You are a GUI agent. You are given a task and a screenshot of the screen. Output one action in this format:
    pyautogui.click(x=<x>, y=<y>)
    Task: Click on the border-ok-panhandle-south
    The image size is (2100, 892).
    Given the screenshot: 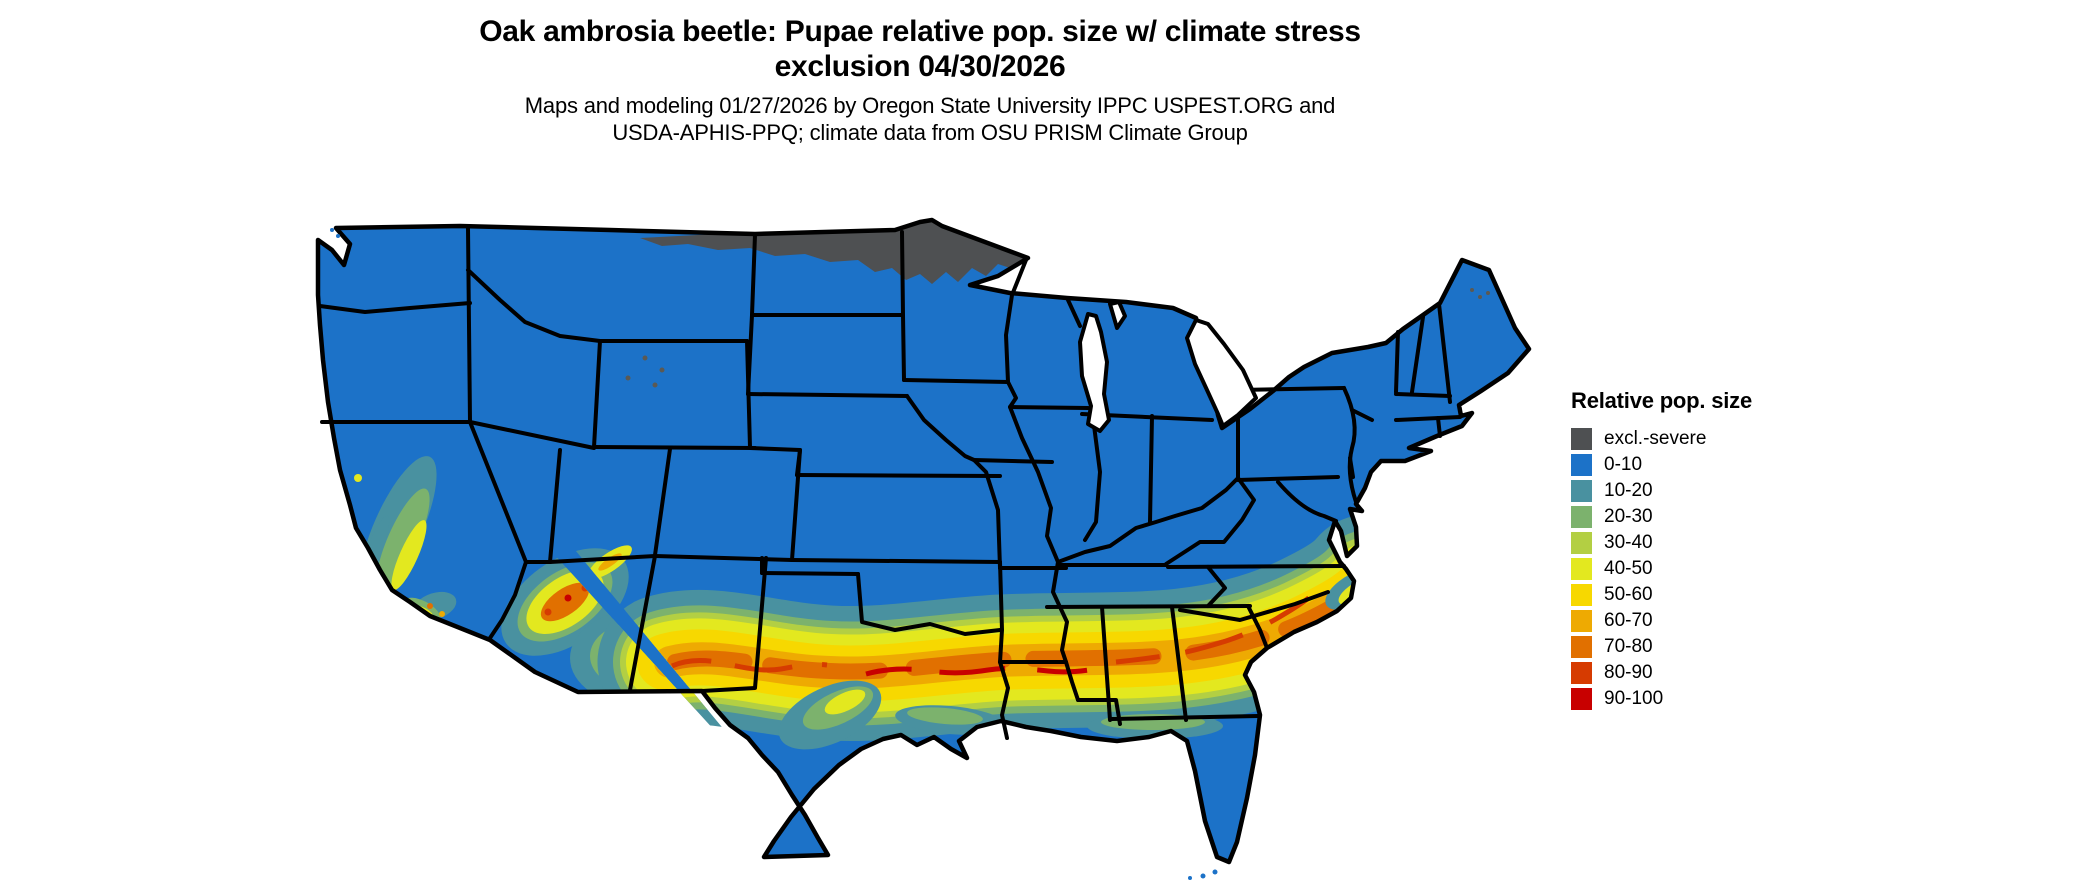 What is the action you would take?
    pyautogui.click(x=810, y=573)
    